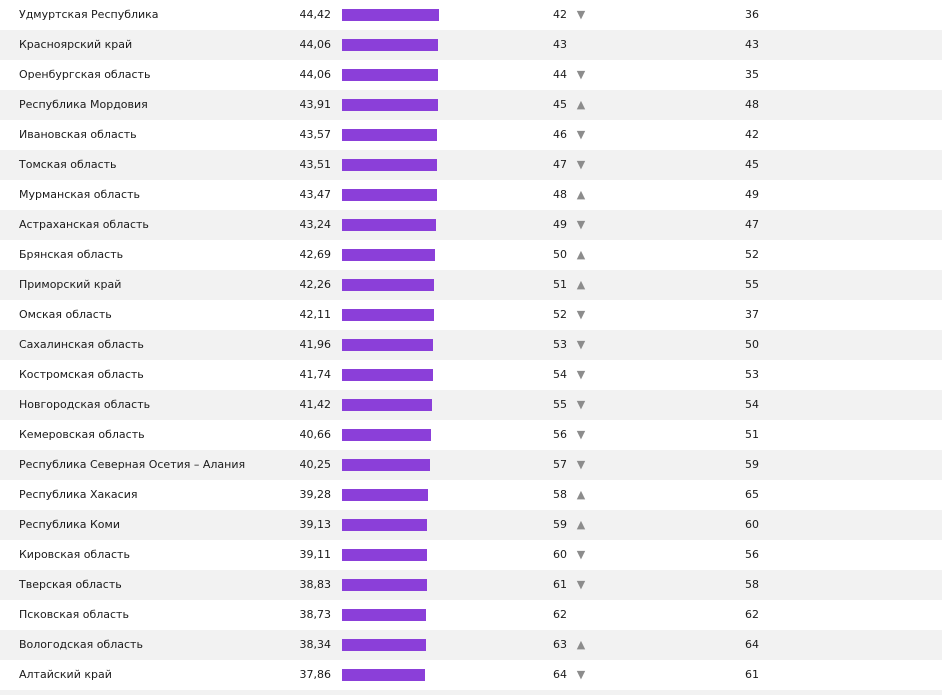 The height and width of the screenshot is (695, 942). What do you see at coordinates (471, 45) in the screenshot?
I see `table-row: Красноярский край 44,06 43 43` at bounding box center [471, 45].